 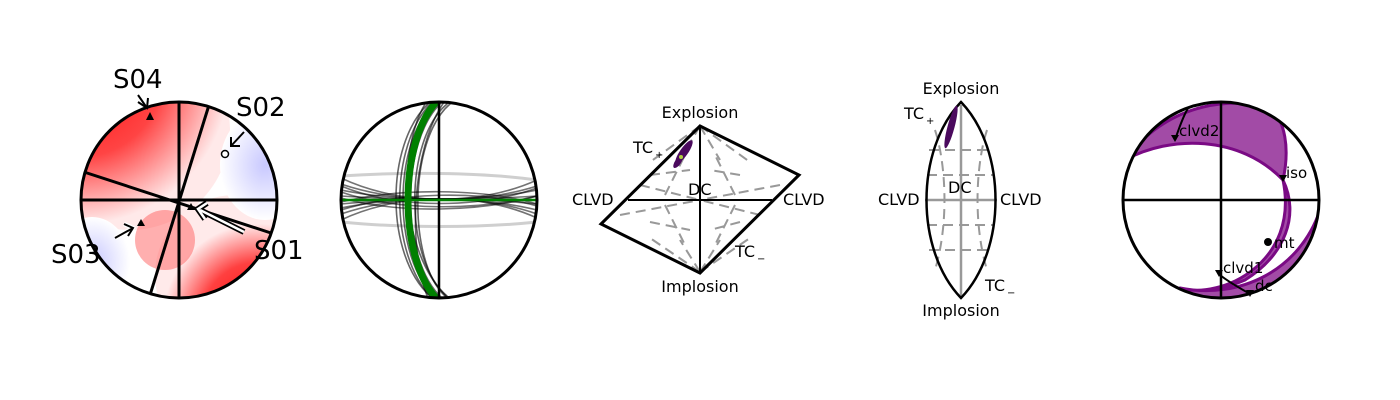 I want to click on p5-label-dc: dc, so click(x=1264, y=286).